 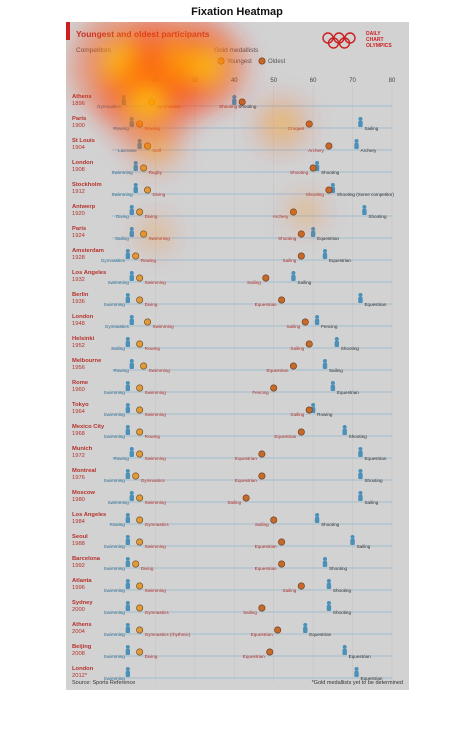 I want to click on row-year-label: 1912, so click(x=78, y=192).